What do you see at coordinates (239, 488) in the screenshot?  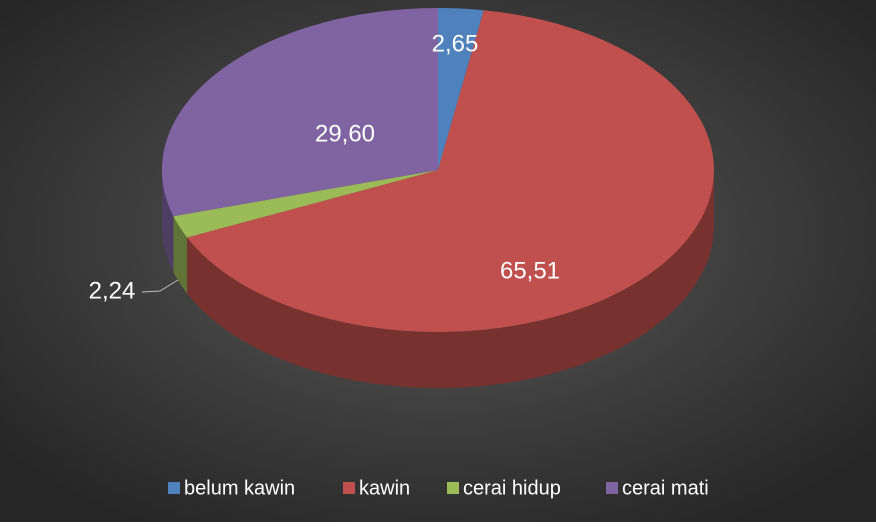 I see `legend-label: belum kawin` at bounding box center [239, 488].